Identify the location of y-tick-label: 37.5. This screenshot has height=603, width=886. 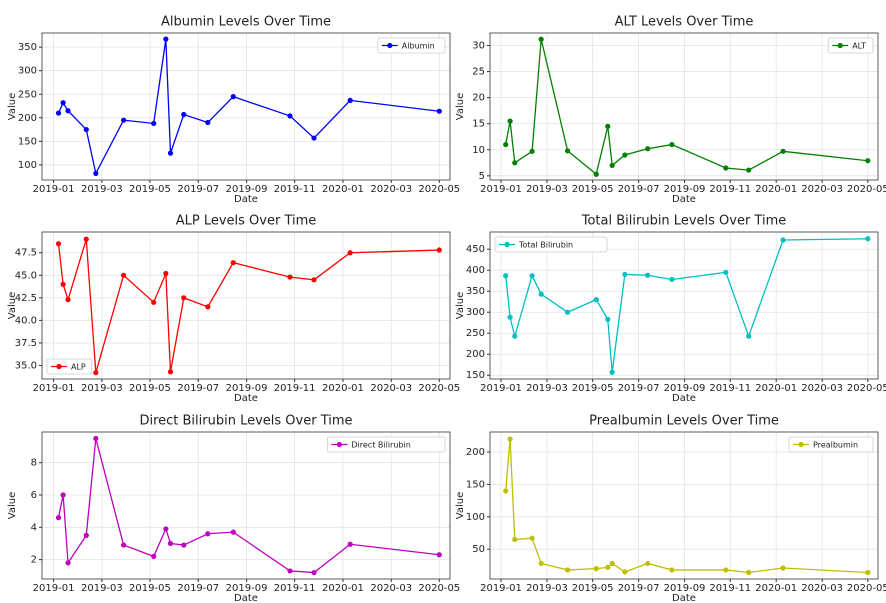
(26, 343).